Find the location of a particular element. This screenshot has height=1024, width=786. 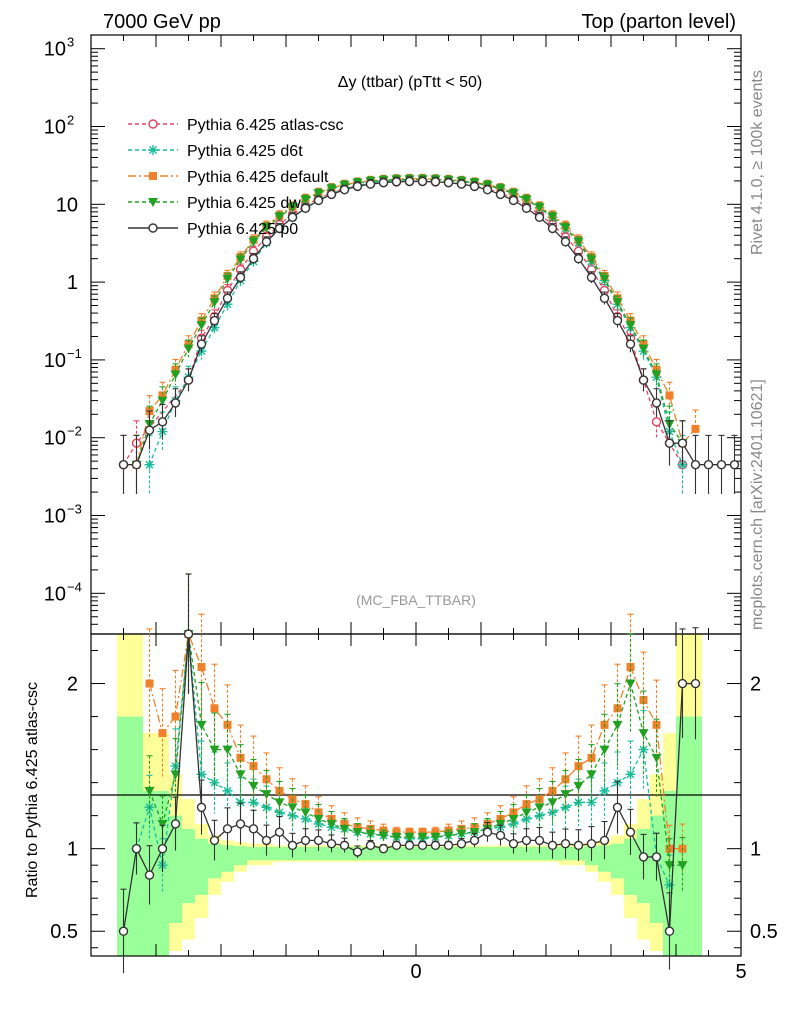

legend-label: Pythia 6.425 atlas-csc is located at coordinates (265, 125).